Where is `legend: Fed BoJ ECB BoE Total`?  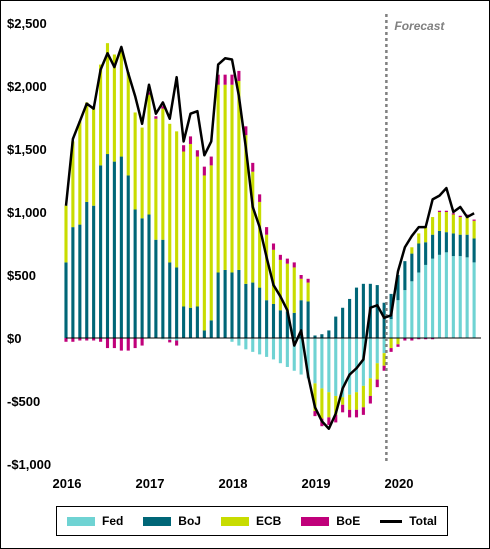 legend: Fed BoJ ECB BoE Total is located at coordinates (252, 521).